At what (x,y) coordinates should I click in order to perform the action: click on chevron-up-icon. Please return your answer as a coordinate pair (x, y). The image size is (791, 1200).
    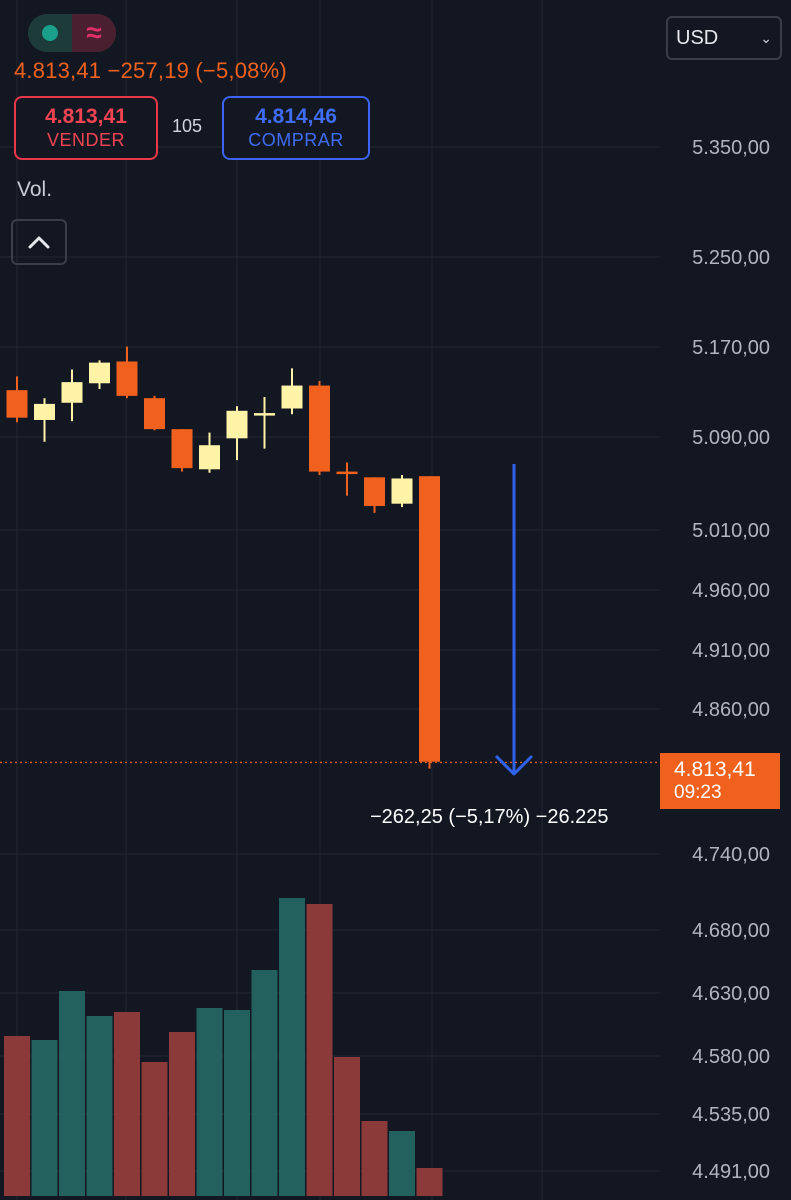
    Looking at the image, I should click on (39, 242).